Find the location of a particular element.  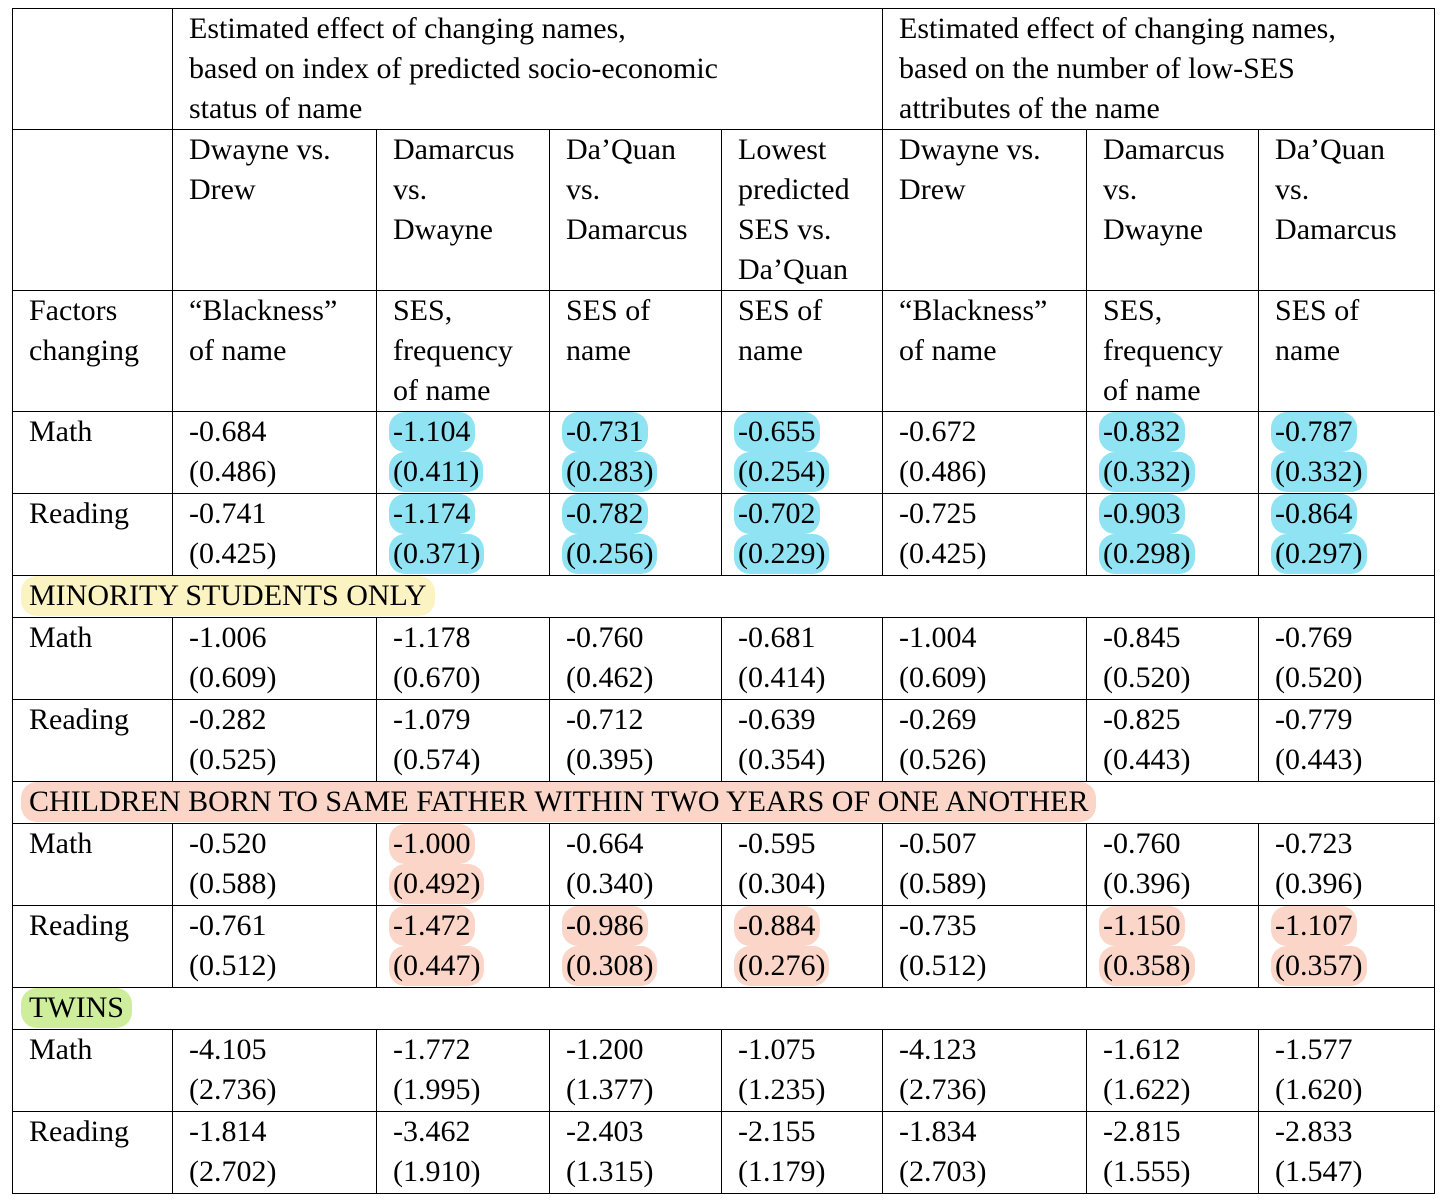

standard-error: (0.520) is located at coordinates (1319, 677).